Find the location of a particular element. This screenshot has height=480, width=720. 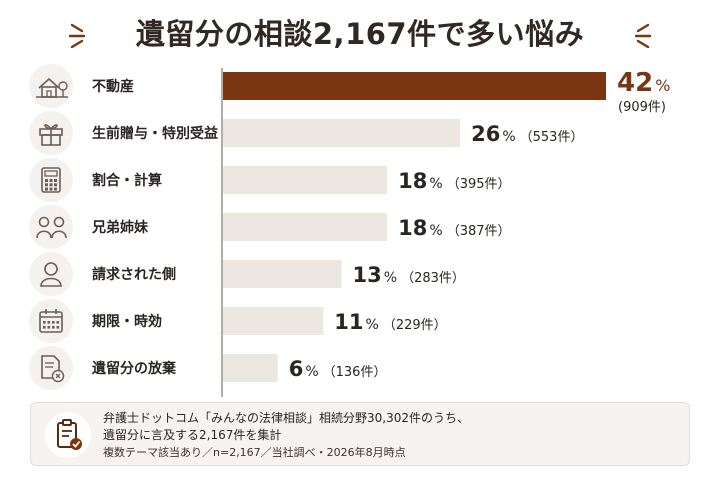

value-label: 6% （136件） is located at coordinates (338, 369).